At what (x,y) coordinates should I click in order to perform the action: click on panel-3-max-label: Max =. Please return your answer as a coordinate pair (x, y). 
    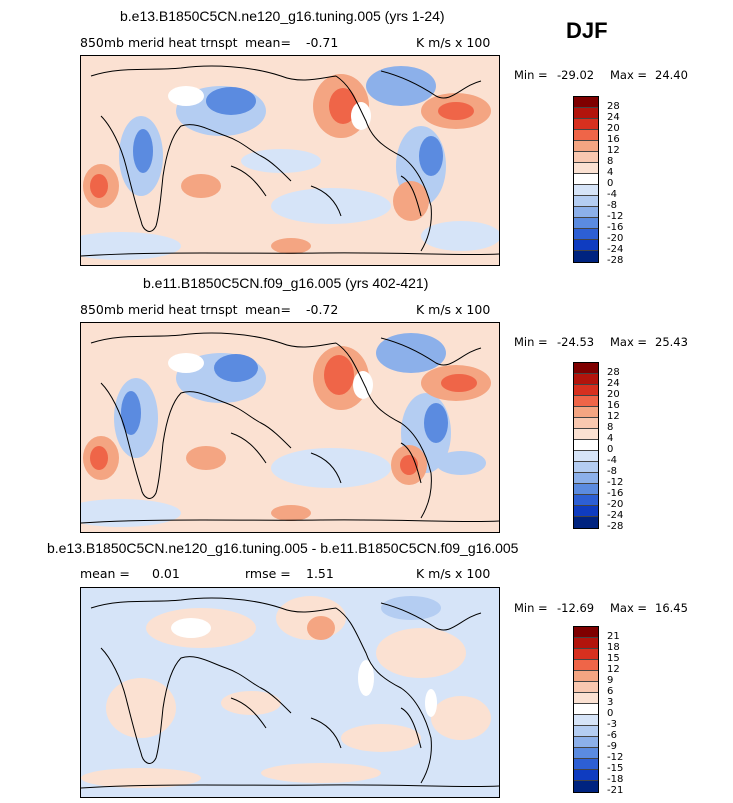
    Looking at the image, I should click on (629, 608).